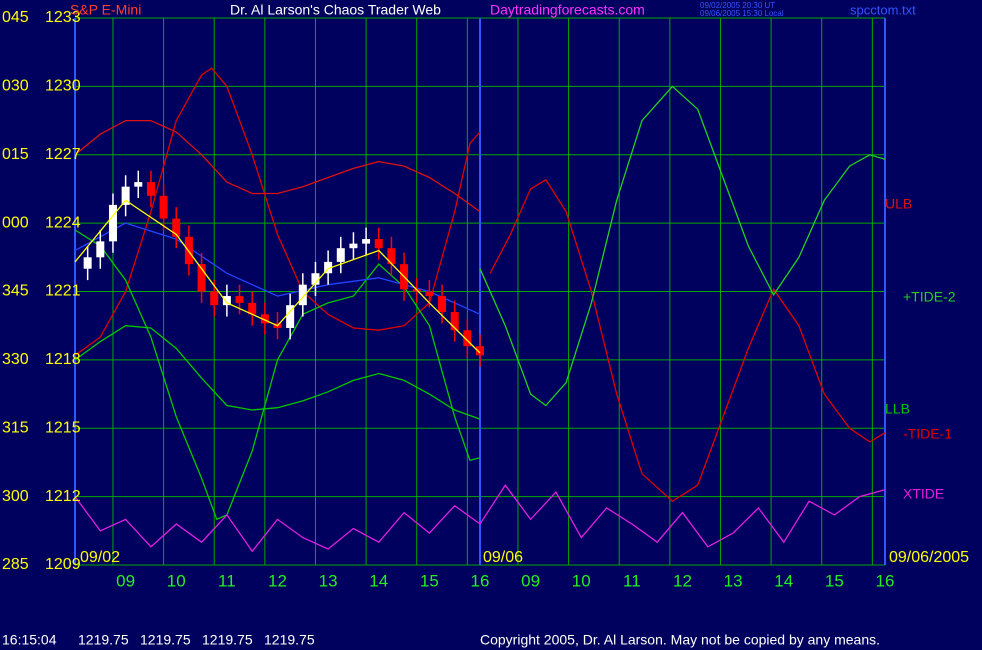 Image resolution: width=982 pixels, height=650 pixels. What do you see at coordinates (29, 640) in the screenshot?
I see `quote-time: 16:15:04` at bounding box center [29, 640].